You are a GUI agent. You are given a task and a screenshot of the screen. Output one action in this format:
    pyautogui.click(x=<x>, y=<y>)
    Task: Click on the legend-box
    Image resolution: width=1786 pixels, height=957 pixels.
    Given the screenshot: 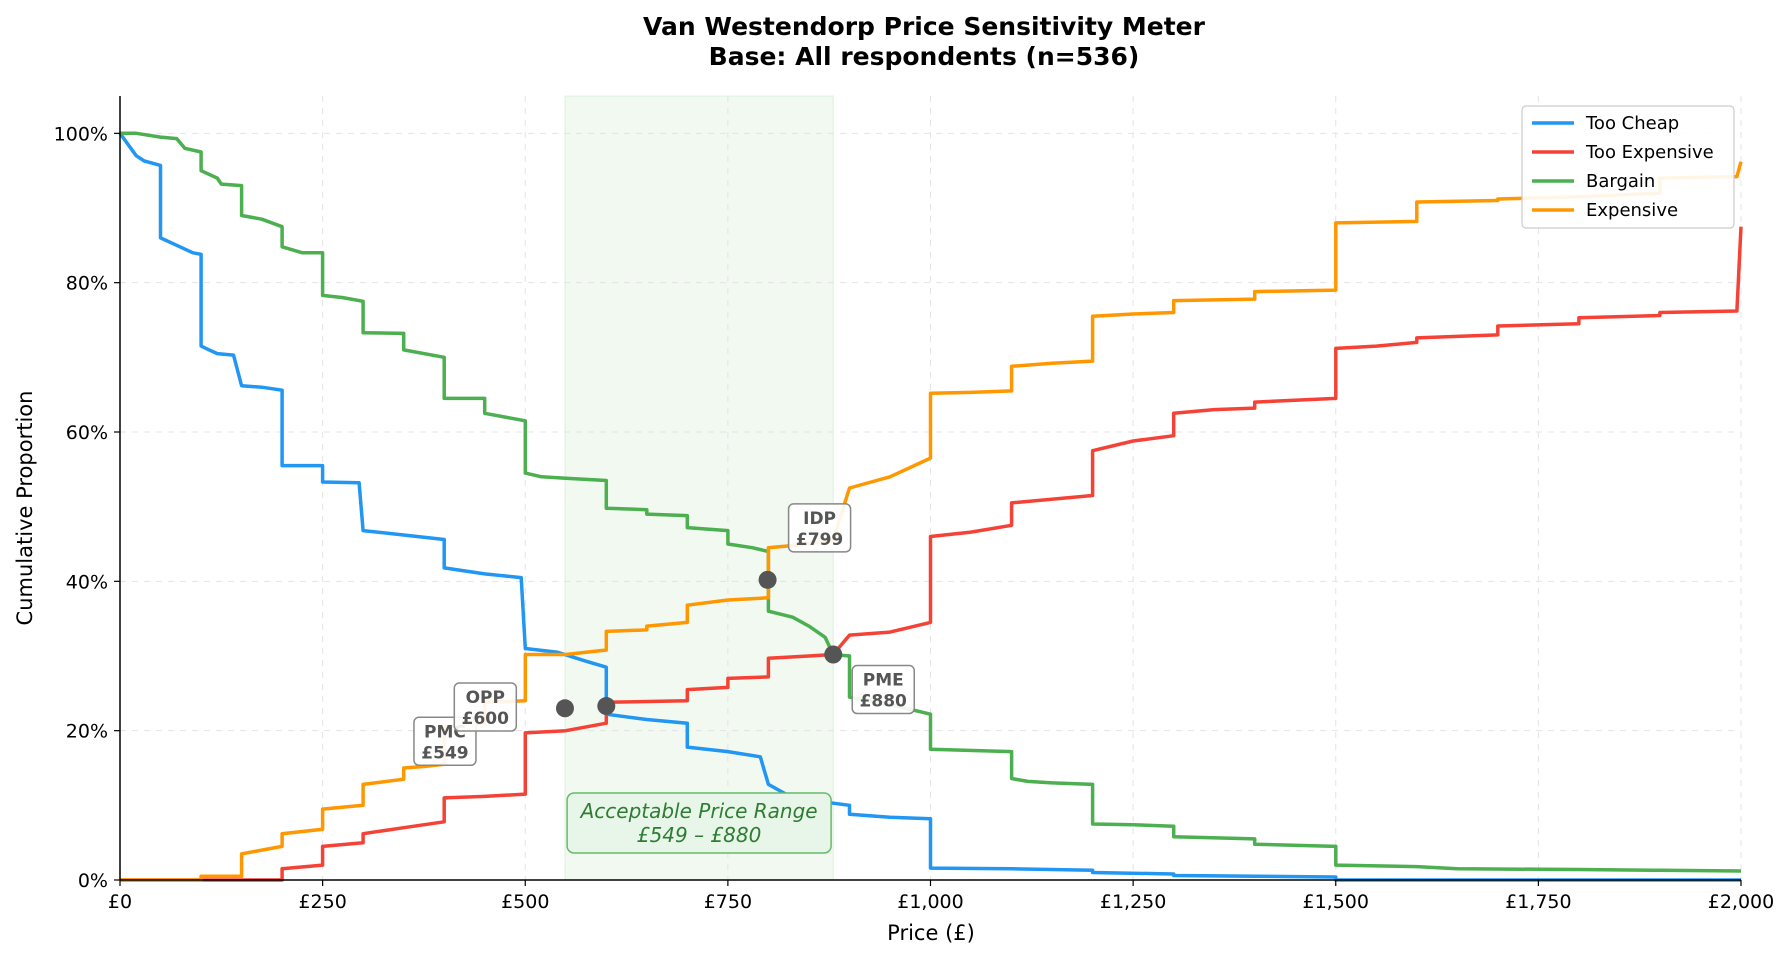 What is the action you would take?
    pyautogui.click(x=1628, y=167)
    